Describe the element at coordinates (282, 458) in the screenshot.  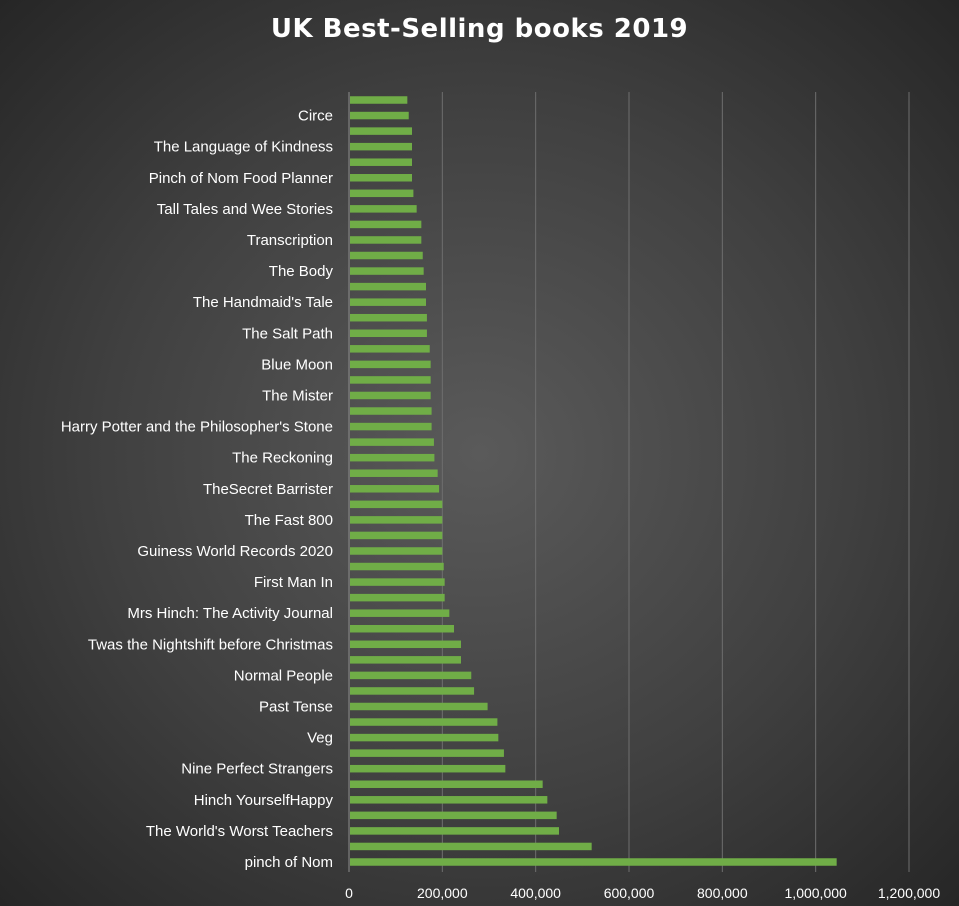
I see `category-label: The Reckoning` at that location.